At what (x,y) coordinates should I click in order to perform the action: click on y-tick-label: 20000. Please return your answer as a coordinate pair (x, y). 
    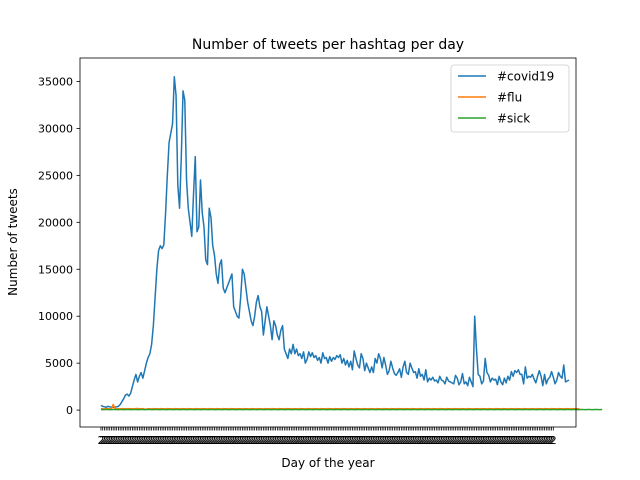
    Looking at the image, I should click on (55, 222).